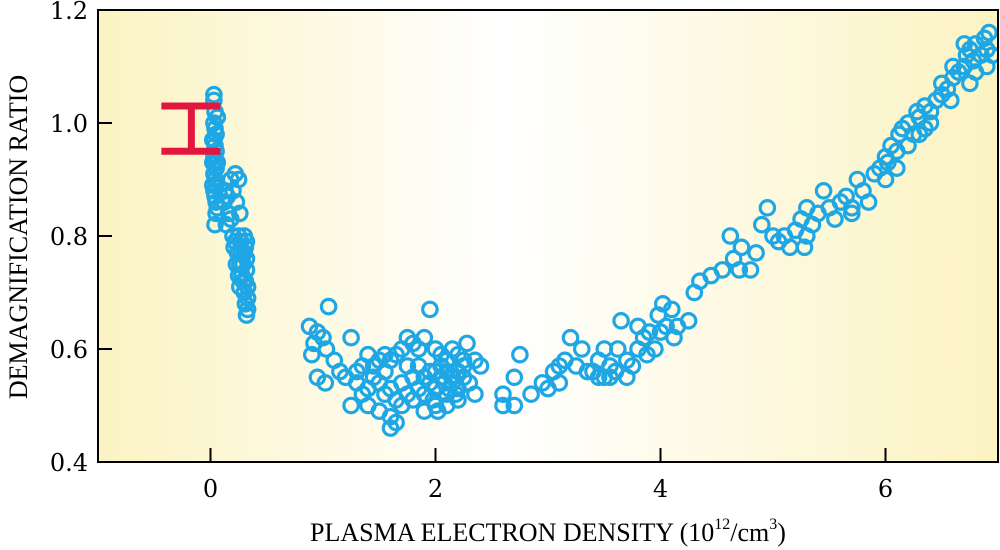  What do you see at coordinates (885, 489) in the screenshot?
I see `x-tick-label: 6` at bounding box center [885, 489].